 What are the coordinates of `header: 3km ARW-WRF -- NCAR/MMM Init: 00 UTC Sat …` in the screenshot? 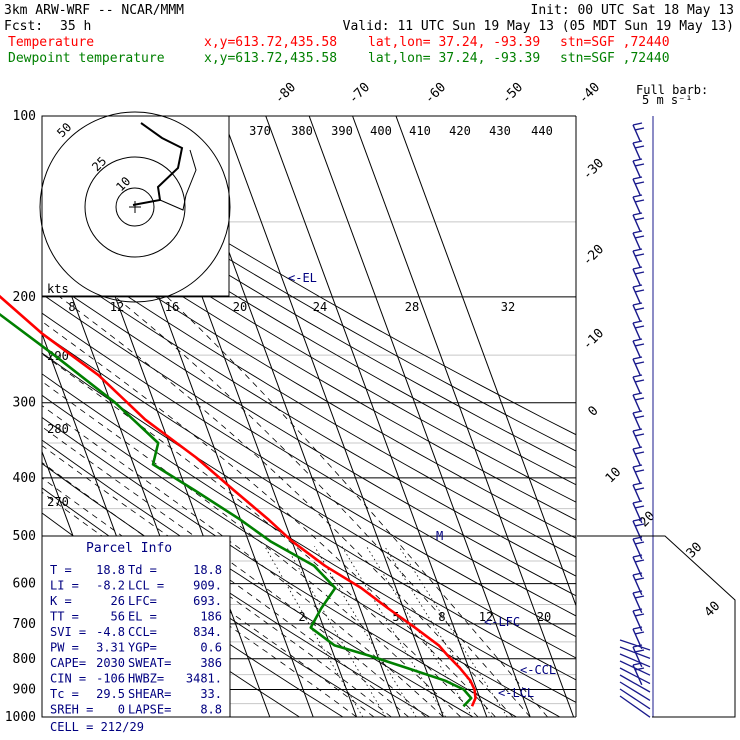 It's located at (369, 34).